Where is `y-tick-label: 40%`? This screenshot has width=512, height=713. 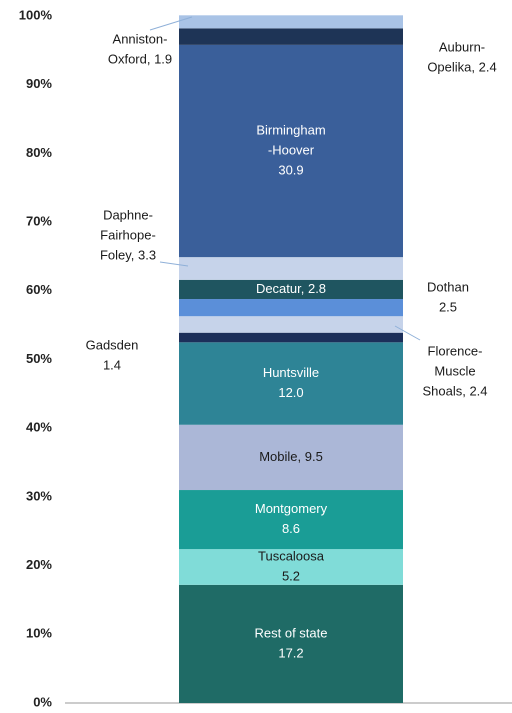
y-tick-label: 40% is located at coordinates (39, 427).